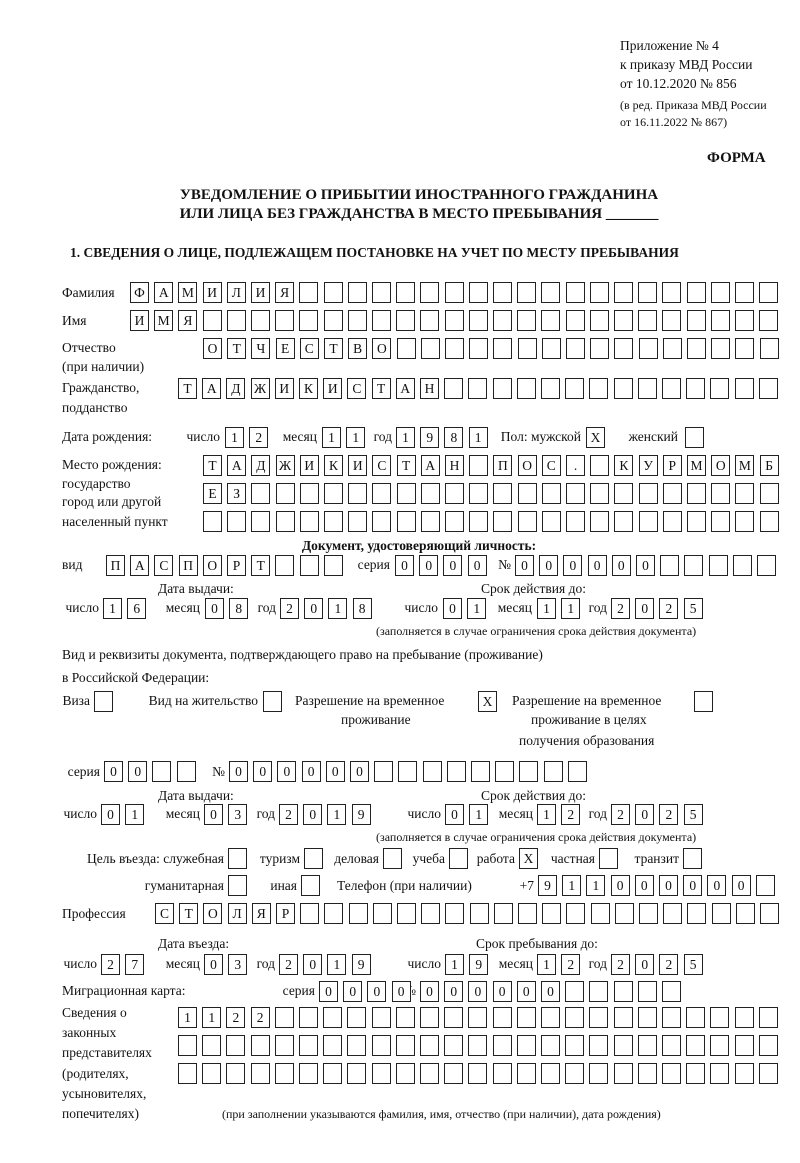  Describe the element at coordinates (237, 465) in the screenshot. I see `char-box: А` at that location.